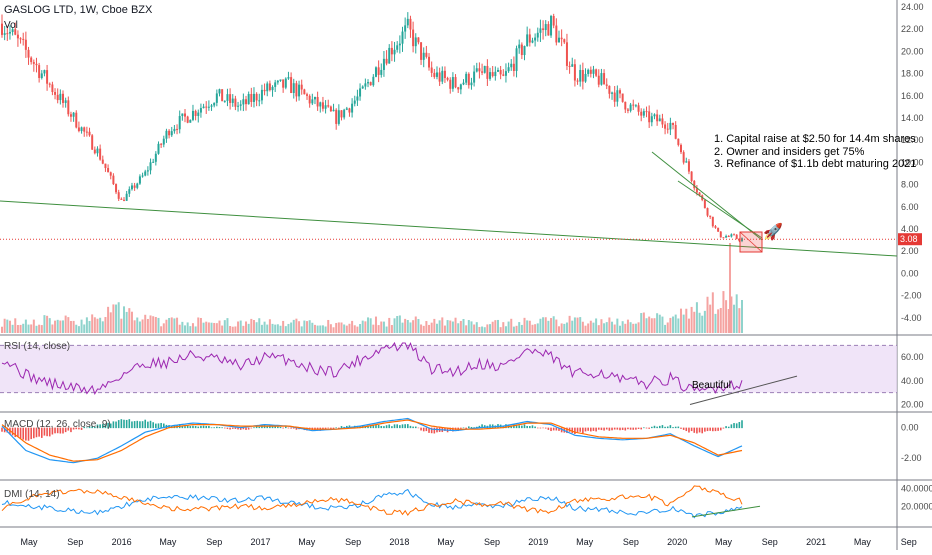  Describe the element at coordinates (751, 242) in the screenshot. I see `highlight-box-diagonal` at that location.